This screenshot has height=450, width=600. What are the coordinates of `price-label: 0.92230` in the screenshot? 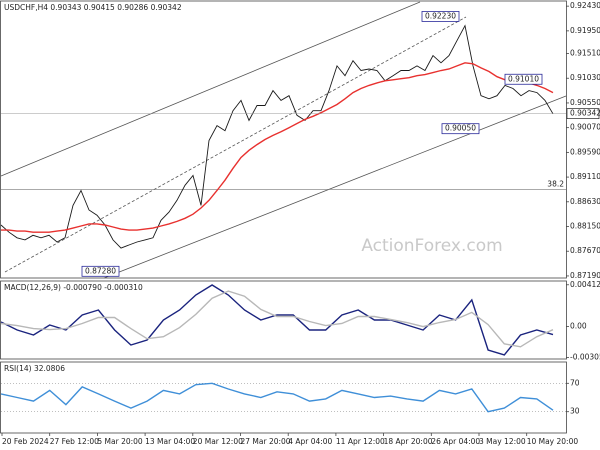 It's located at (440, 15).